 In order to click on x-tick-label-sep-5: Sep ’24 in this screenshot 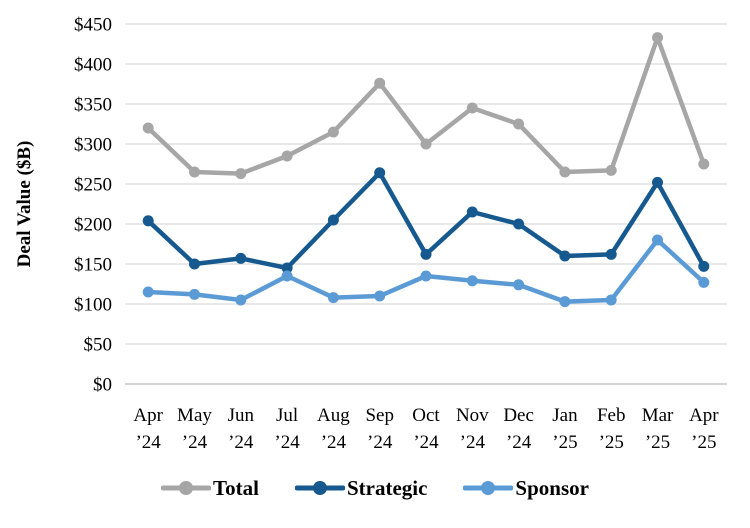, I will do `click(379, 429)`.